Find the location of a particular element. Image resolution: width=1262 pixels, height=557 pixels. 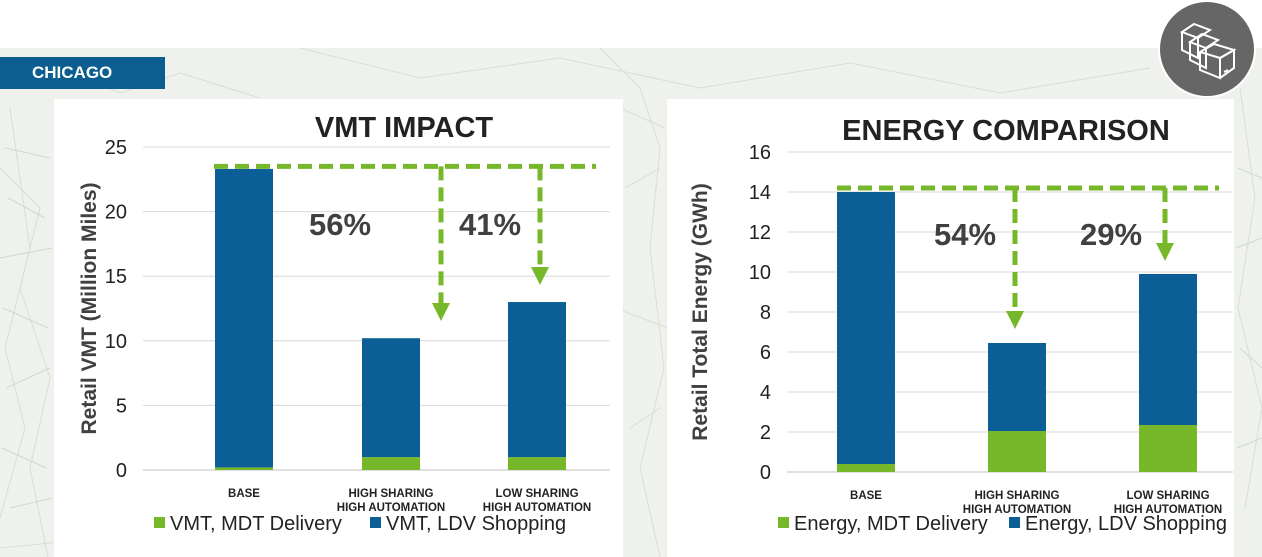

reduction-percent: 54% is located at coordinates (965, 234).